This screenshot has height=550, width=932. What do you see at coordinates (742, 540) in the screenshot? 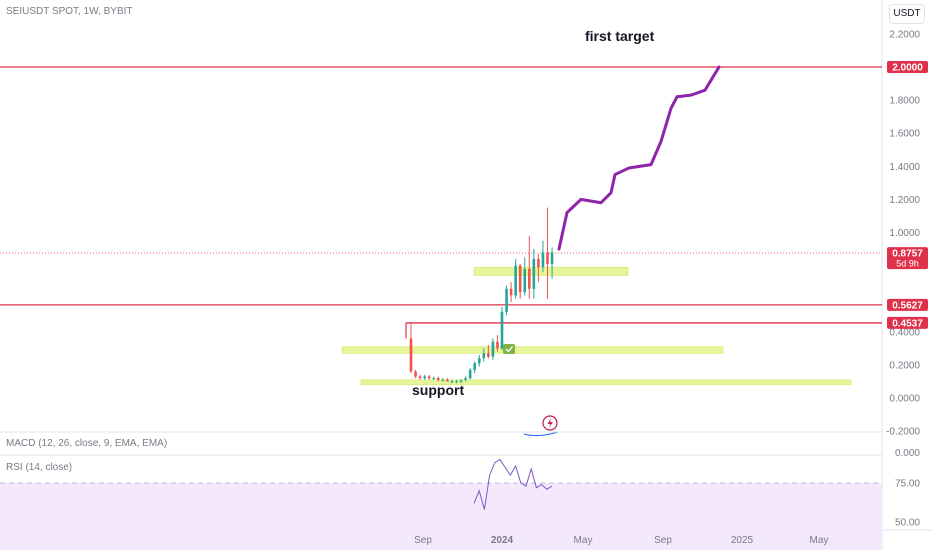
I see `time-tick-label: 2025` at bounding box center [742, 540].